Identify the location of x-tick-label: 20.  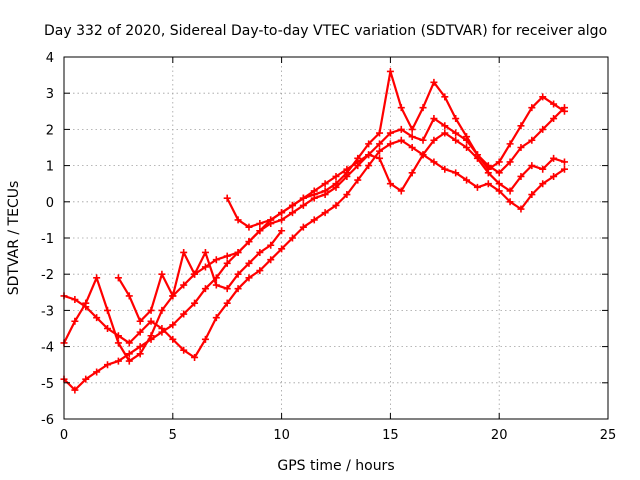
(499, 435).